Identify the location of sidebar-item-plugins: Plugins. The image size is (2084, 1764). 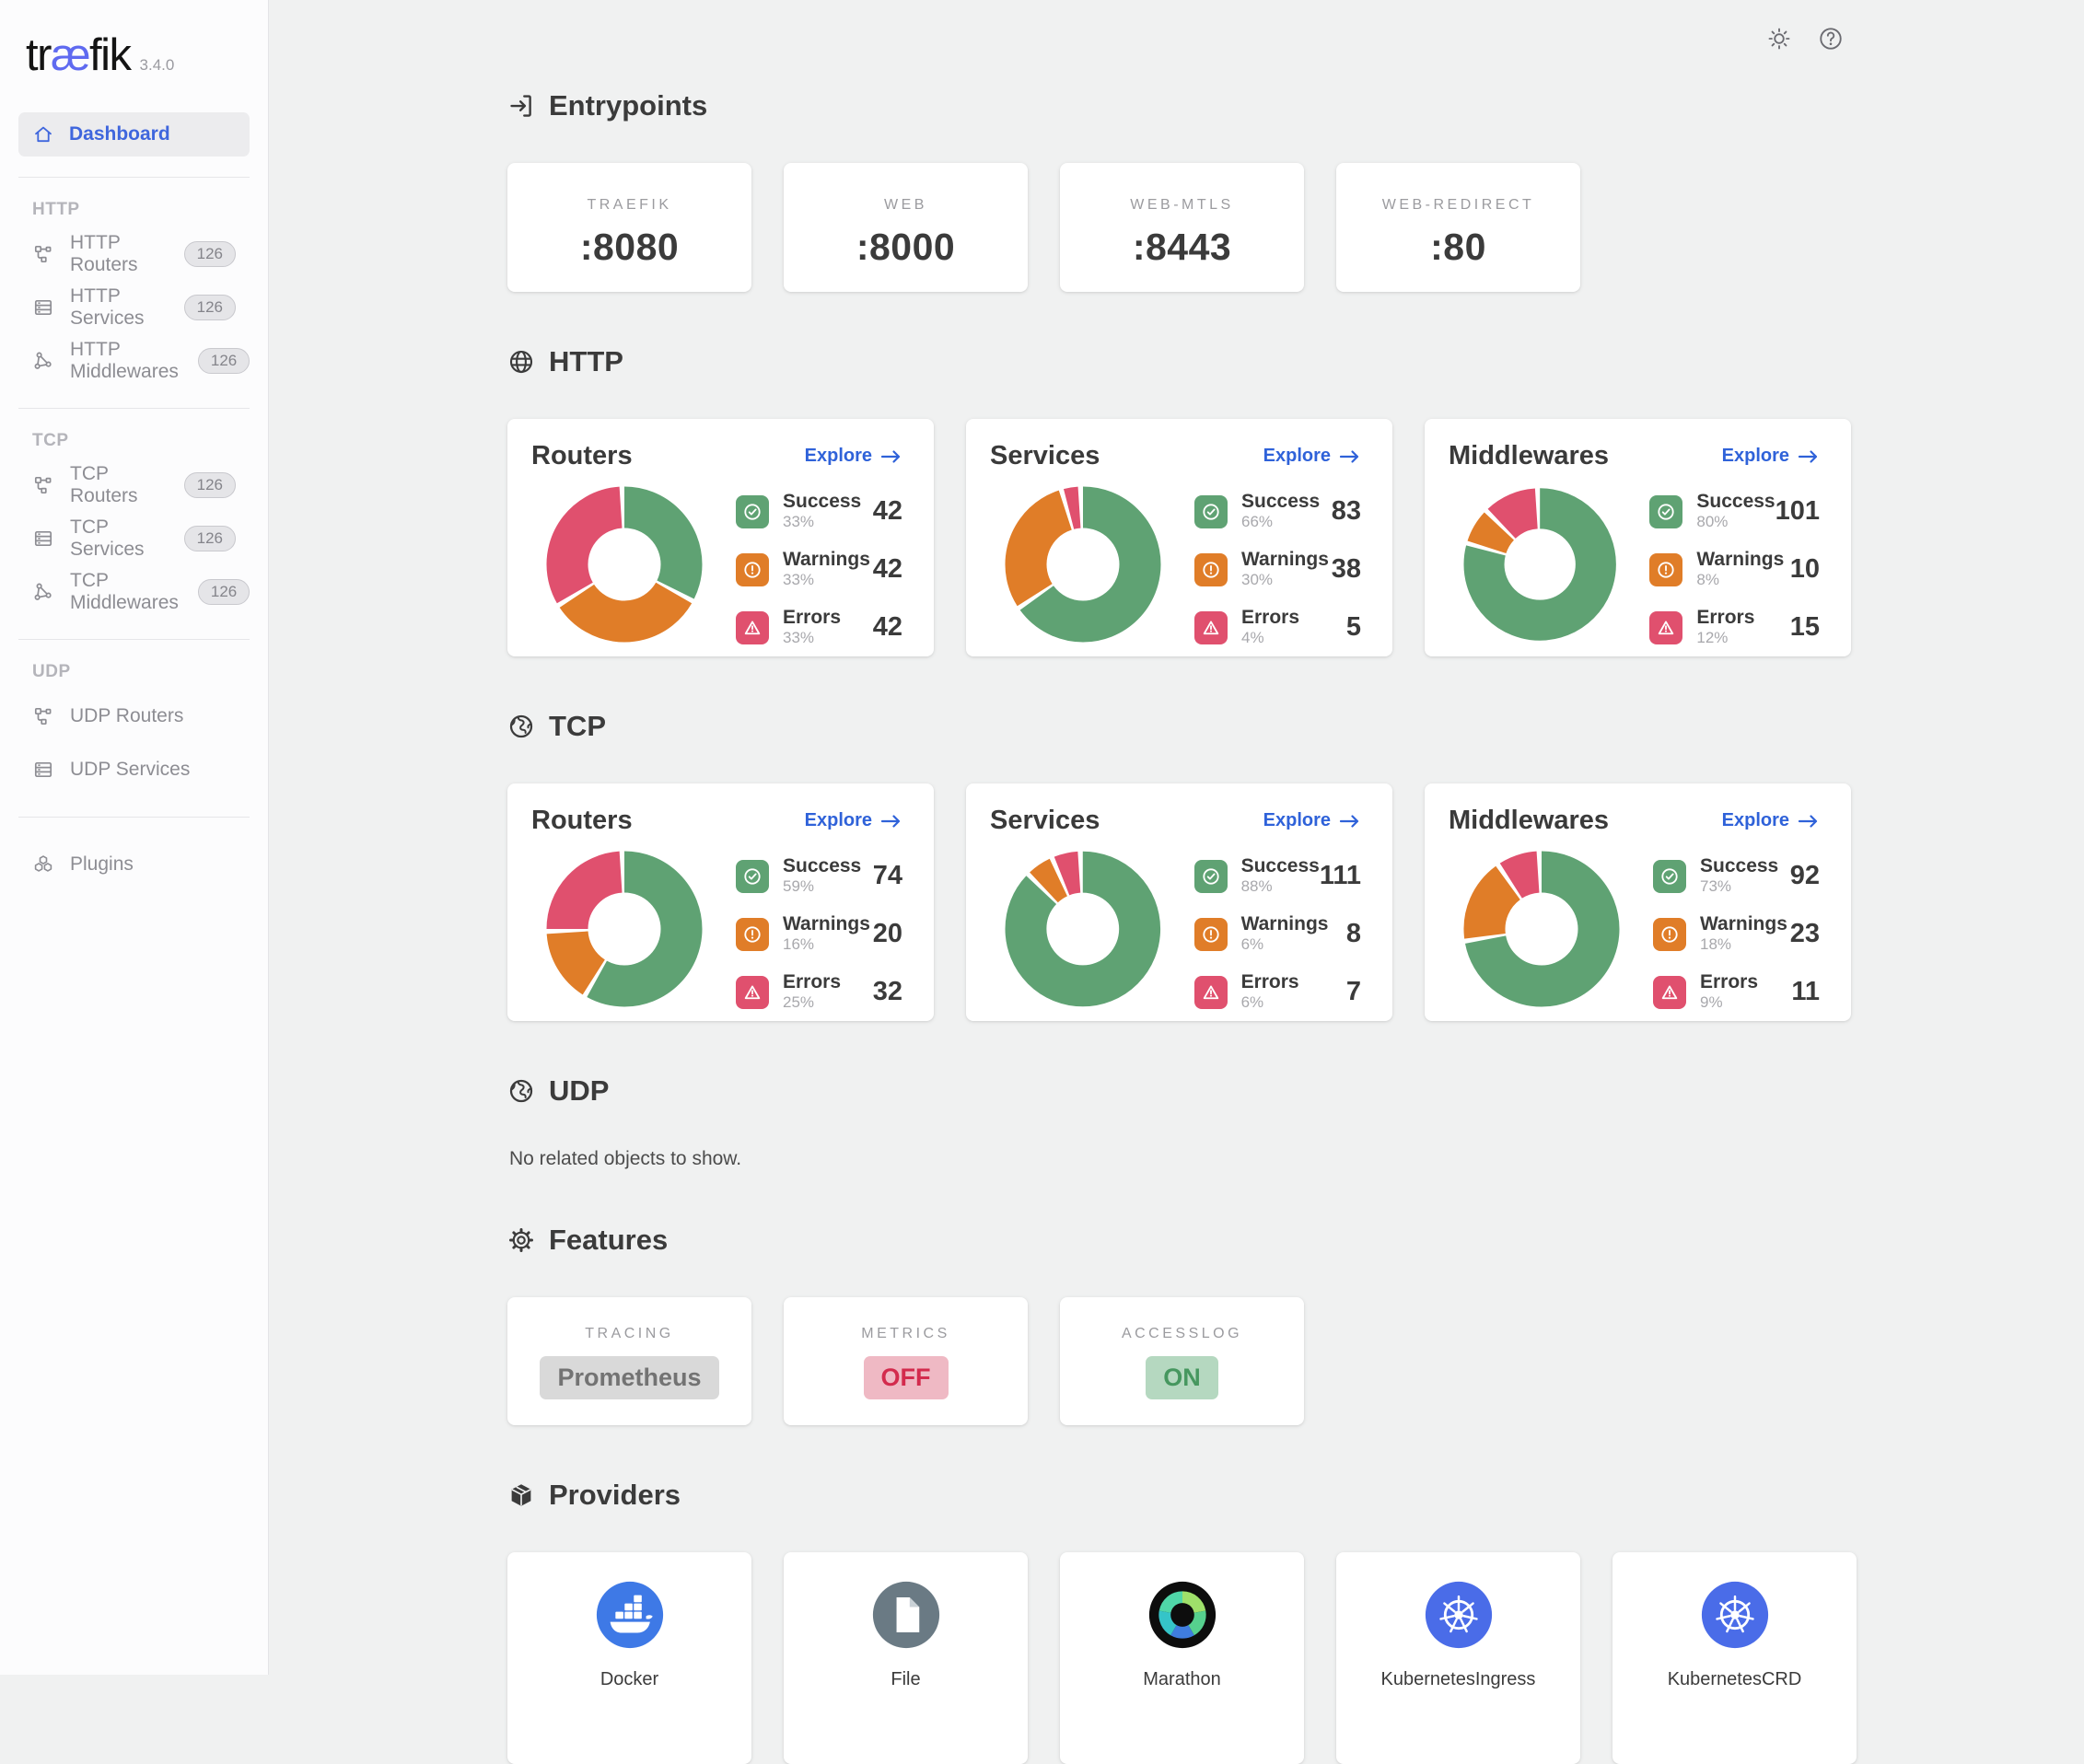
(134, 864).